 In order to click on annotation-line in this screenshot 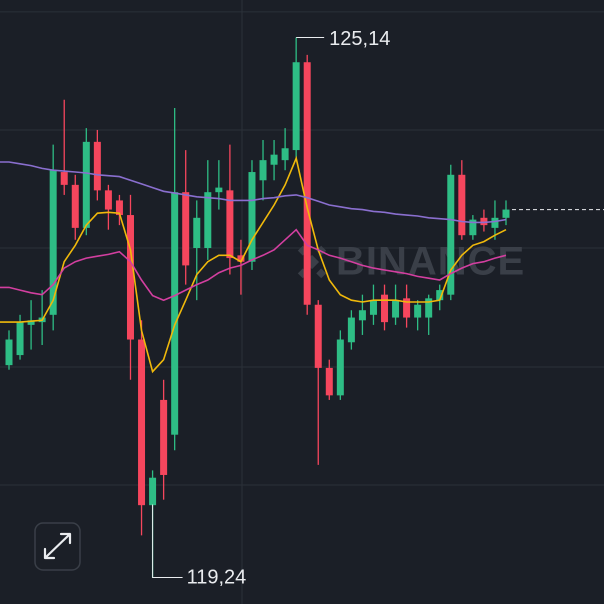, I will do `click(167, 541)`.